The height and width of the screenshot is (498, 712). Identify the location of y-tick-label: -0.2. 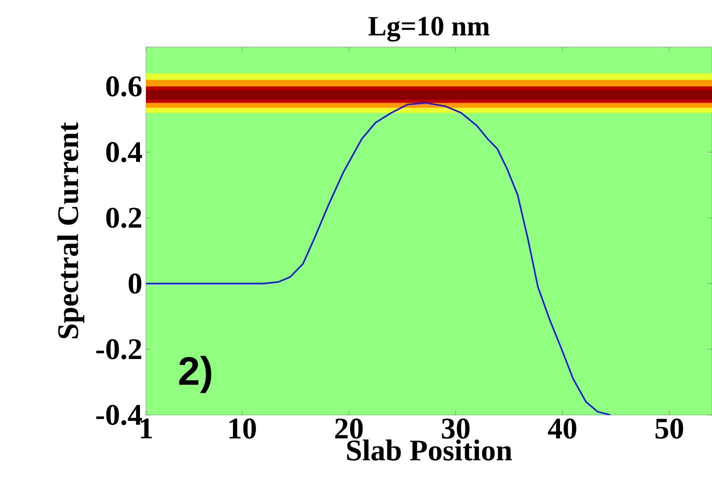
(119, 349).